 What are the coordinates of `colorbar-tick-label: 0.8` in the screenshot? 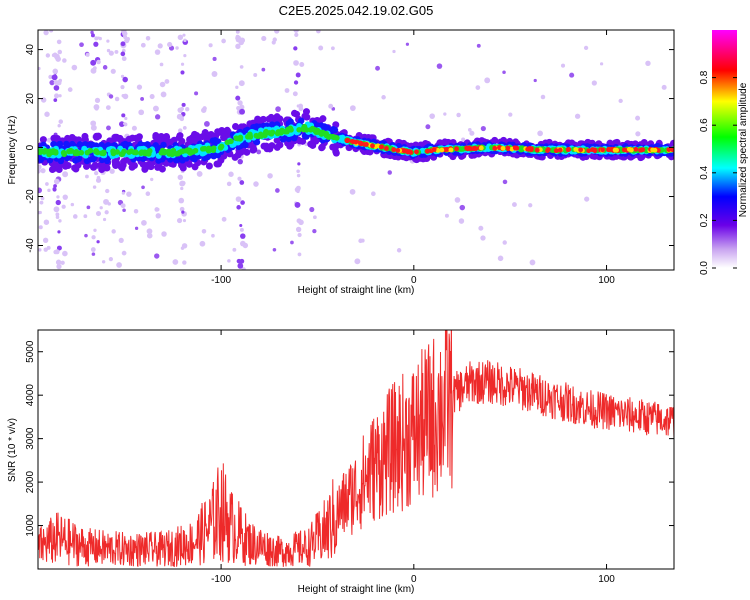 It's located at (704, 77).